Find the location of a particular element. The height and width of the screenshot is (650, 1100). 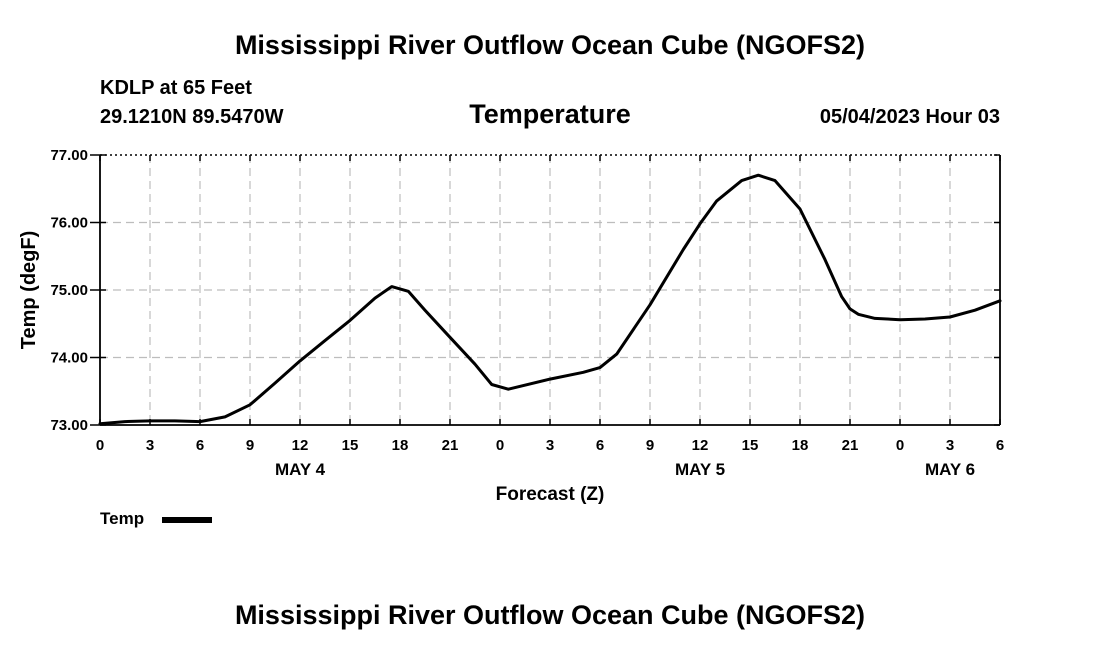

y-tick-label: 74.00 is located at coordinates (69, 358).